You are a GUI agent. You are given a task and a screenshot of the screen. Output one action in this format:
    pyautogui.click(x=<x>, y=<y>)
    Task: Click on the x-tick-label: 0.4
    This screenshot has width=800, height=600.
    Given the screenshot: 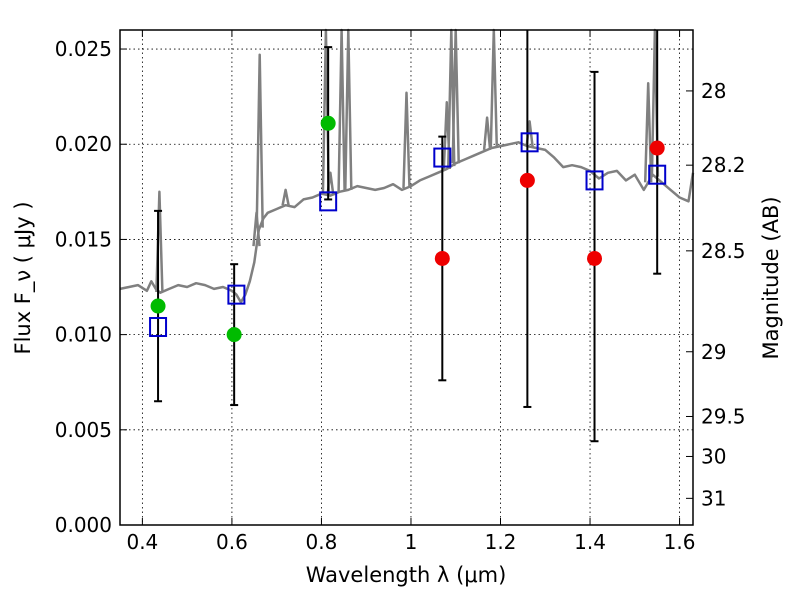 What is the action you would take?
    pyautogui.click(x=142, y=542)
    